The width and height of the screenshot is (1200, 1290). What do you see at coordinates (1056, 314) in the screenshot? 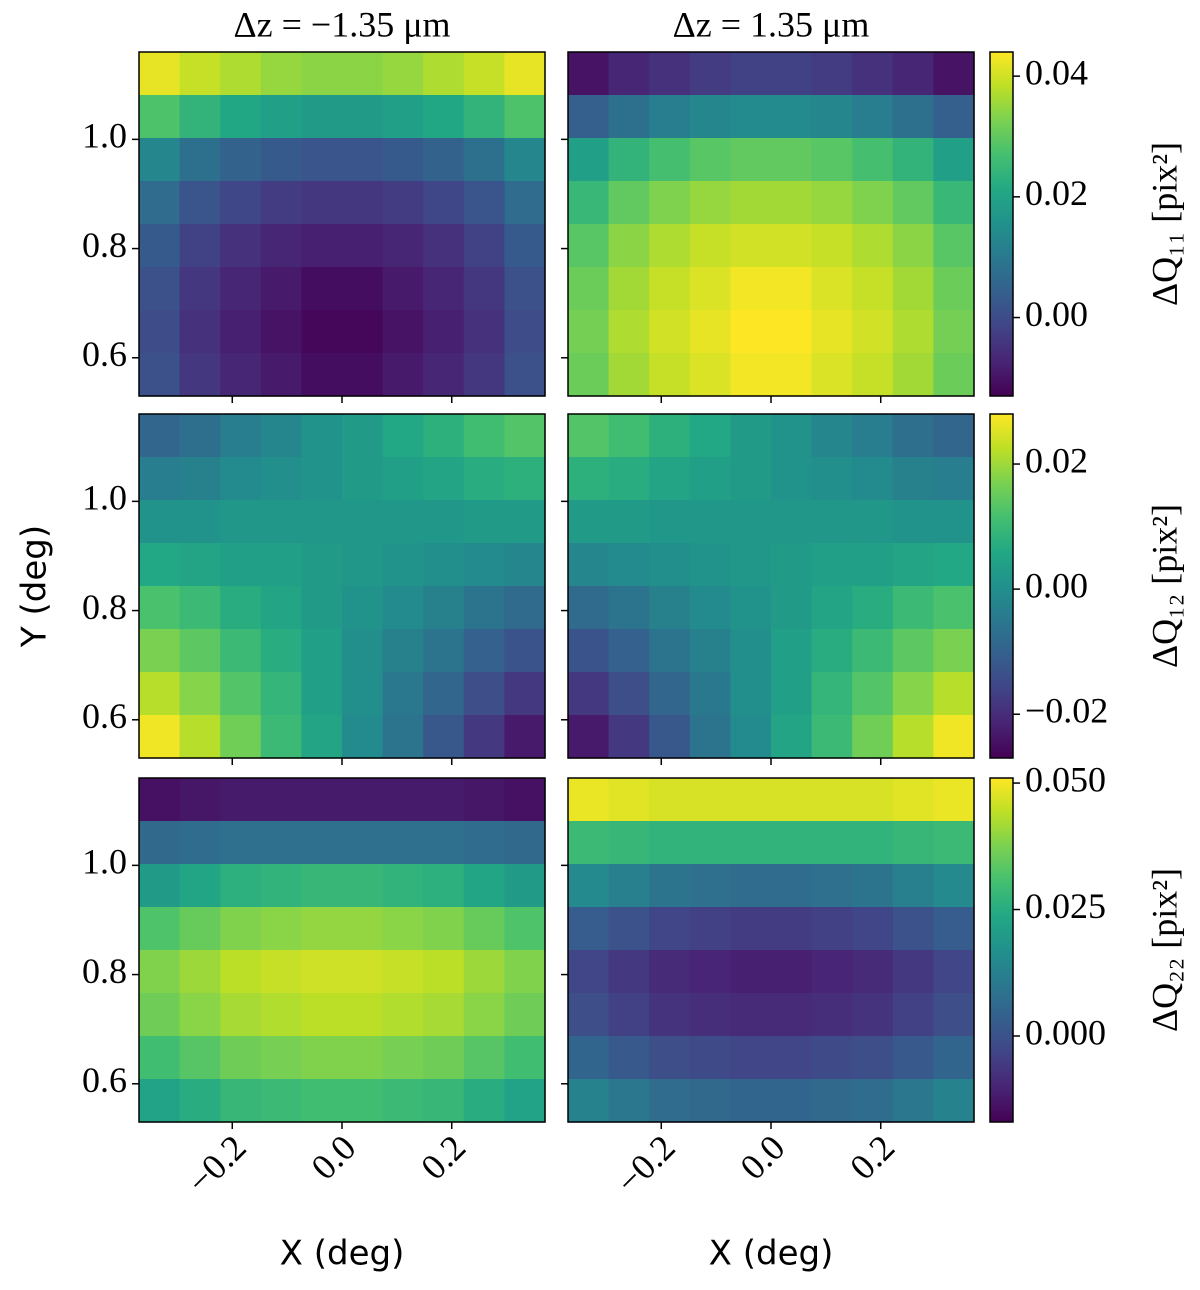
I see `colorbar-tick-label: 0.00` at bounding box center [1056, 314].